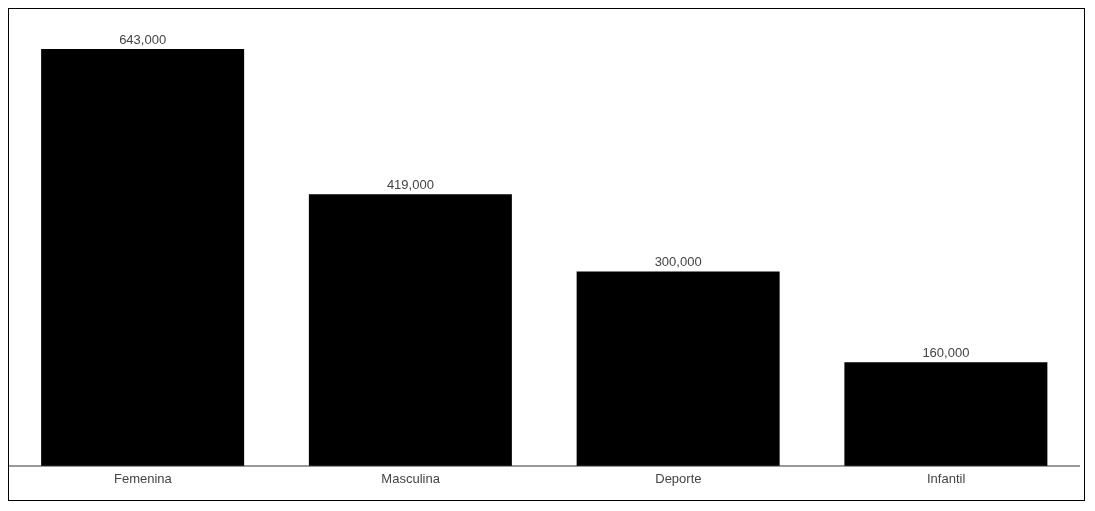 Image resolution: width=1095 pixels, height=511 pixels. Describe the element at coordinates (678, 479) in the screenshot. I see `x-tick-label: Deporte` at that location.